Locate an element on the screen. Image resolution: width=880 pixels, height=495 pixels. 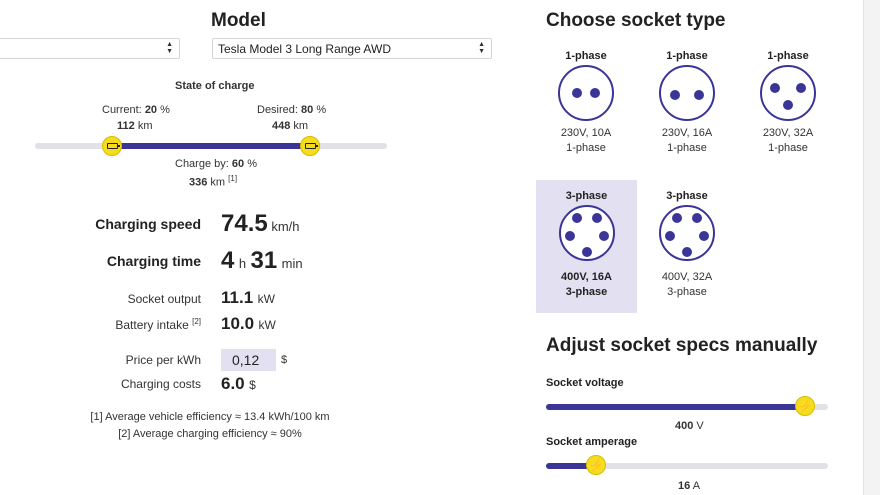
desired-range: 448 km is located at coordinates (290, 126).